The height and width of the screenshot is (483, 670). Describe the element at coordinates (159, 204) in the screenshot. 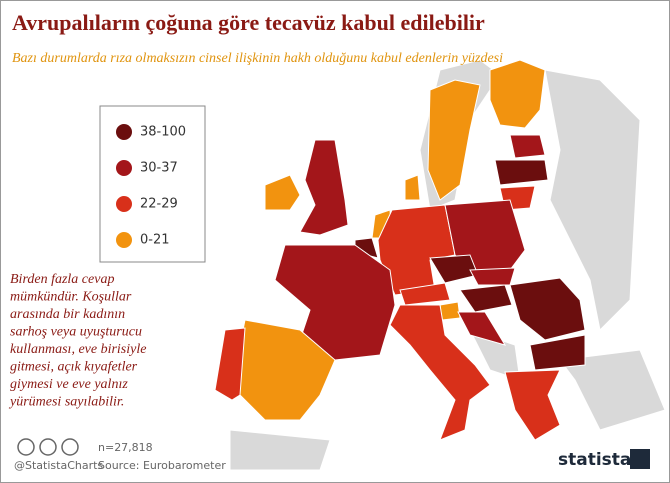

I see `legend-label: 22-29` at that location.